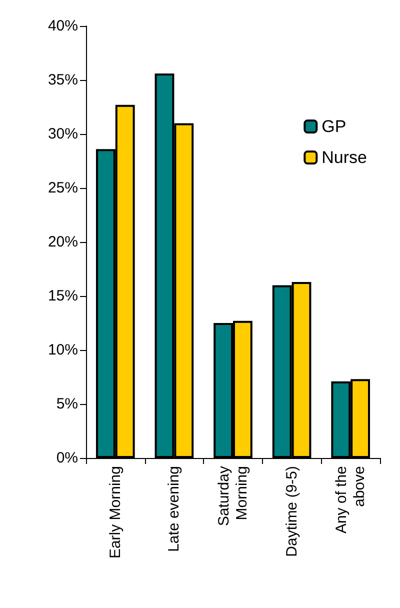 This screenshot has width=400, height=608. I want to click on x-tick-label: Saturday Morning, so click(233, 496).